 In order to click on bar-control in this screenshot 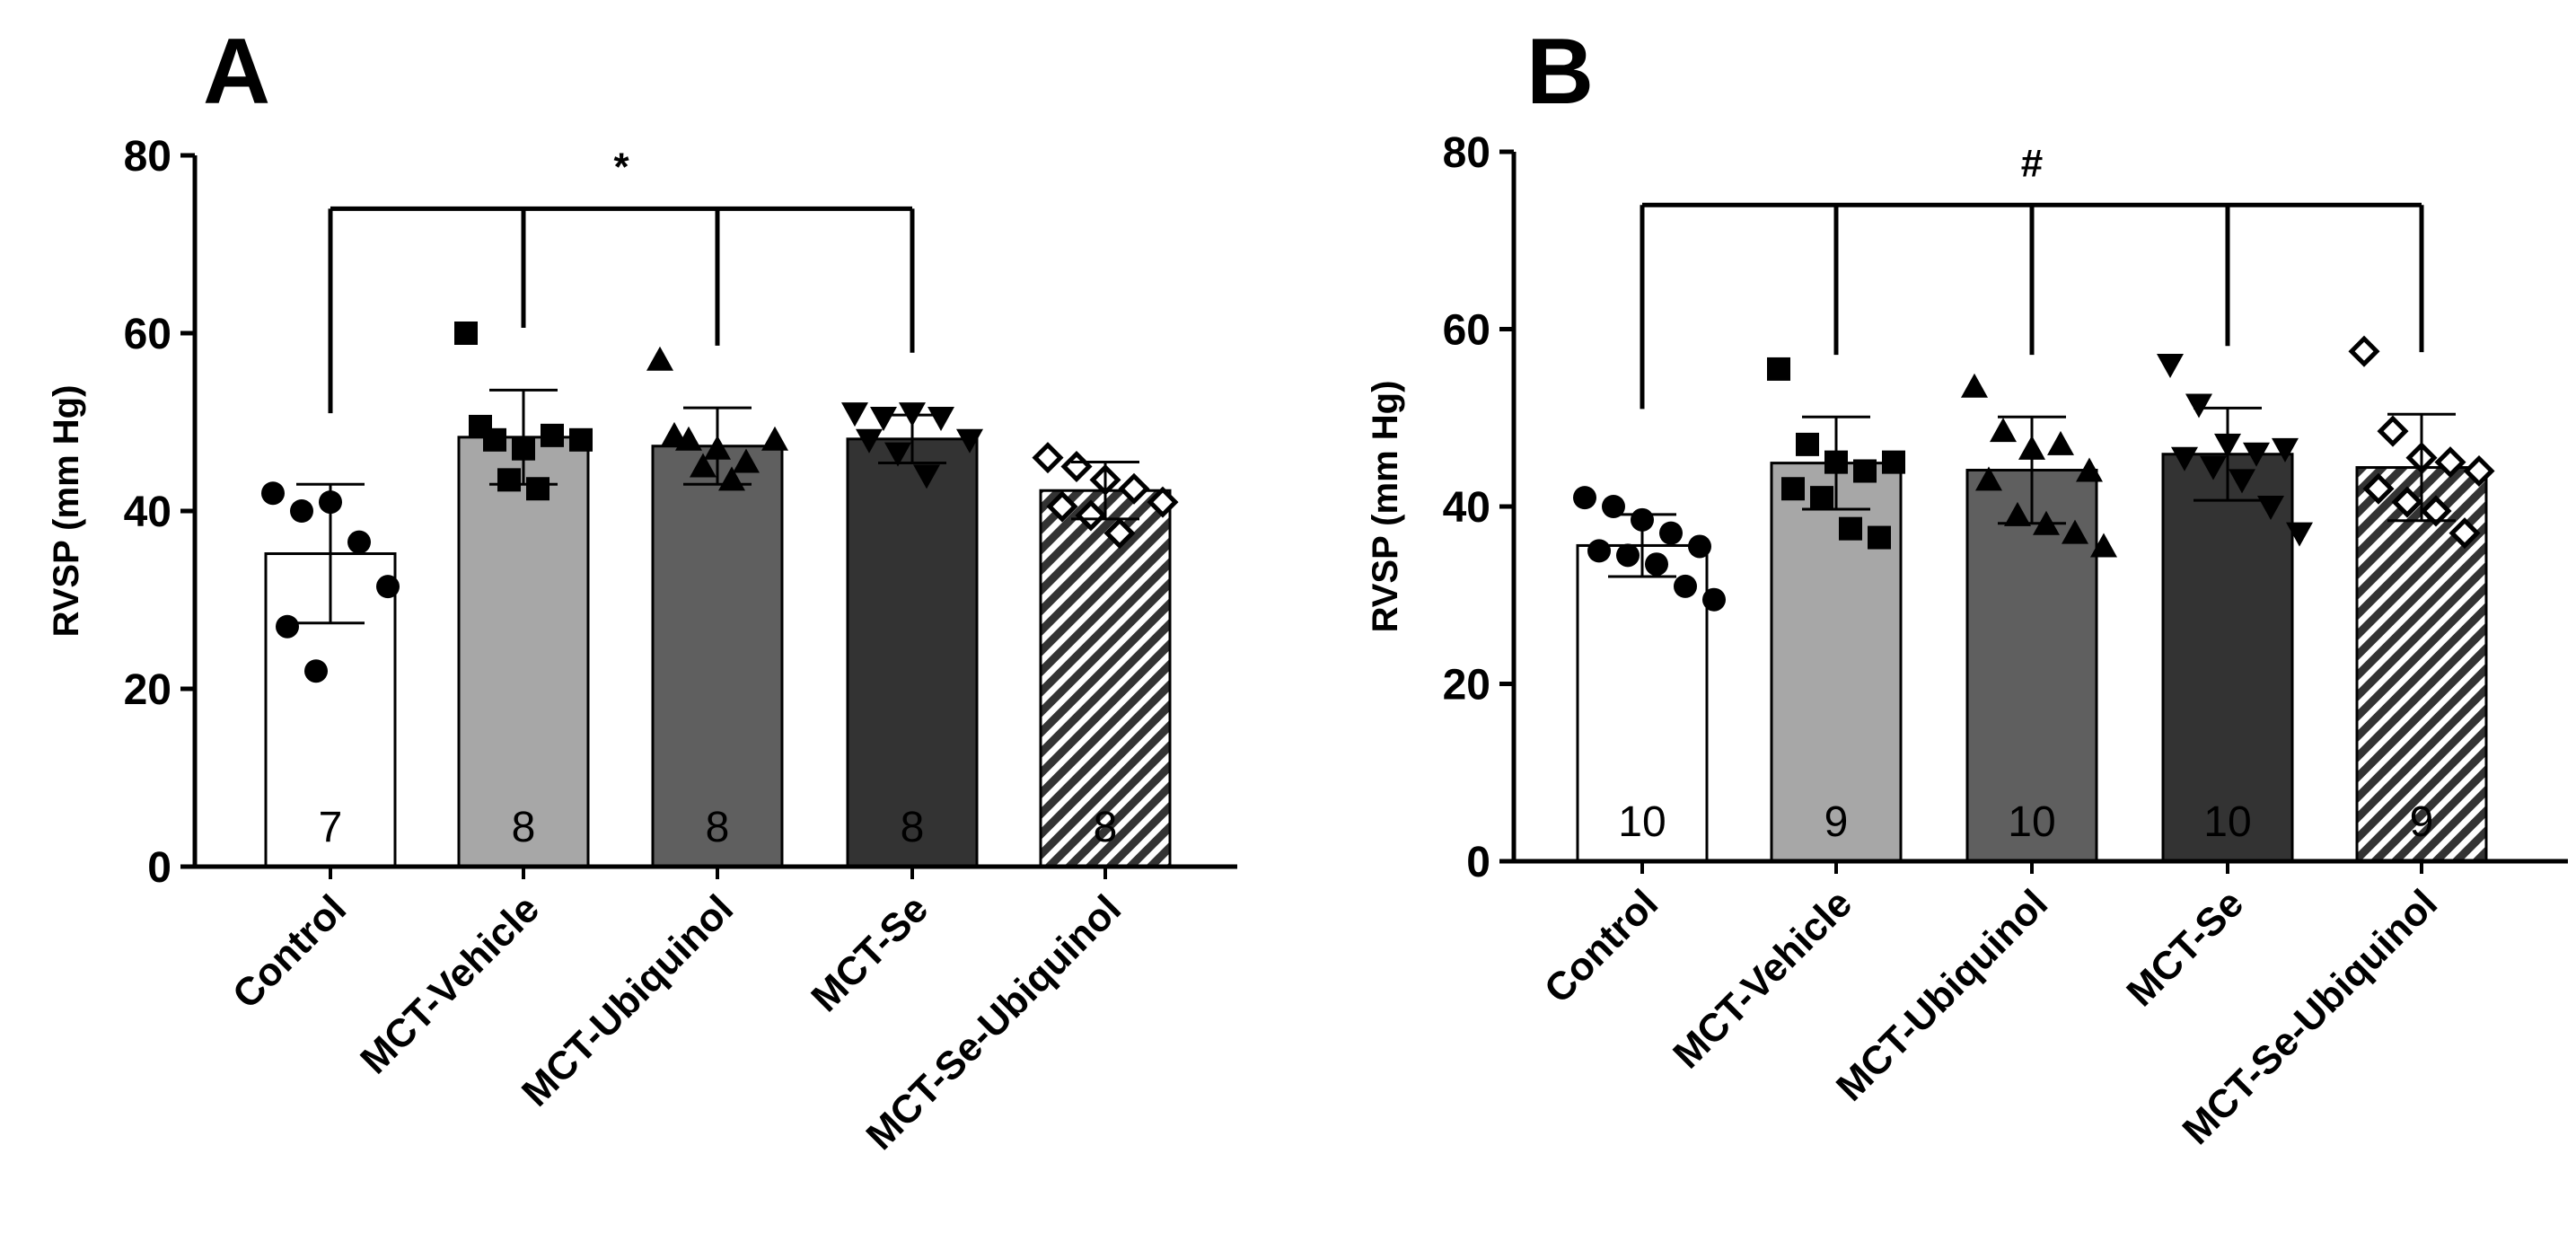, I will do `click(1642, 703)`.